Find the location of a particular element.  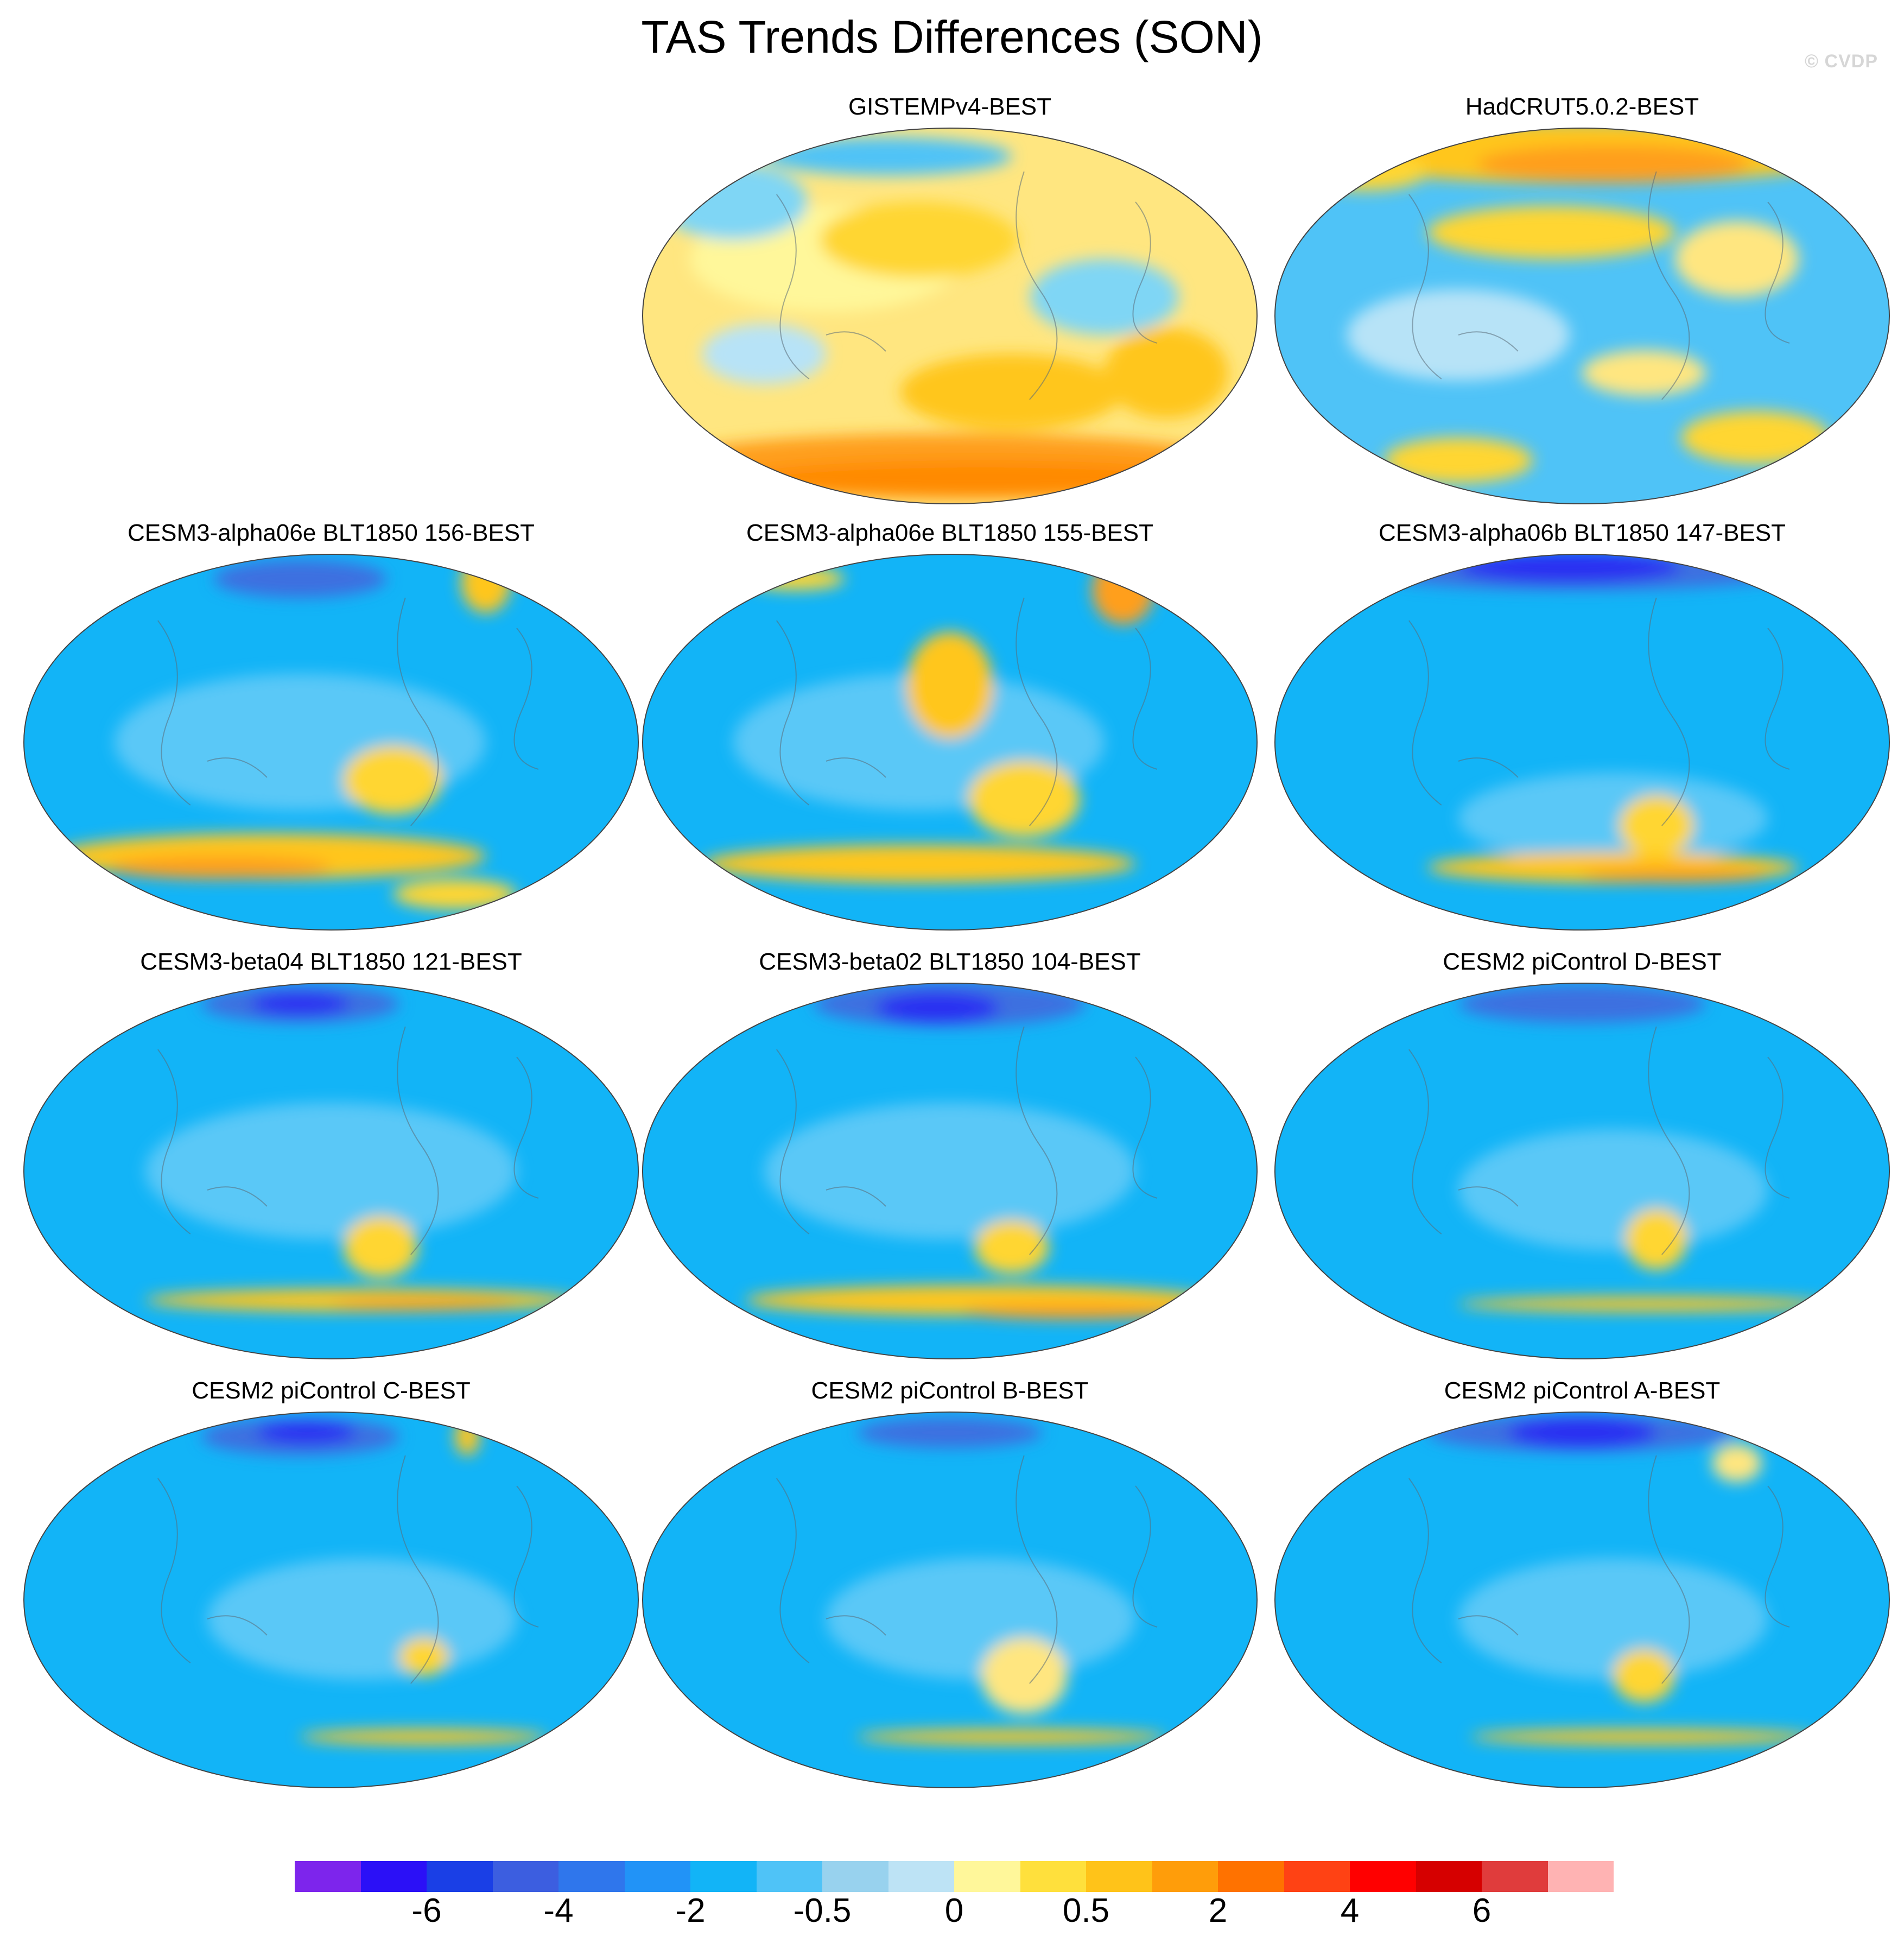

panel-title: CESM3-alpha06e BLT1850 156-BEST is located at coordinates (331, 533).